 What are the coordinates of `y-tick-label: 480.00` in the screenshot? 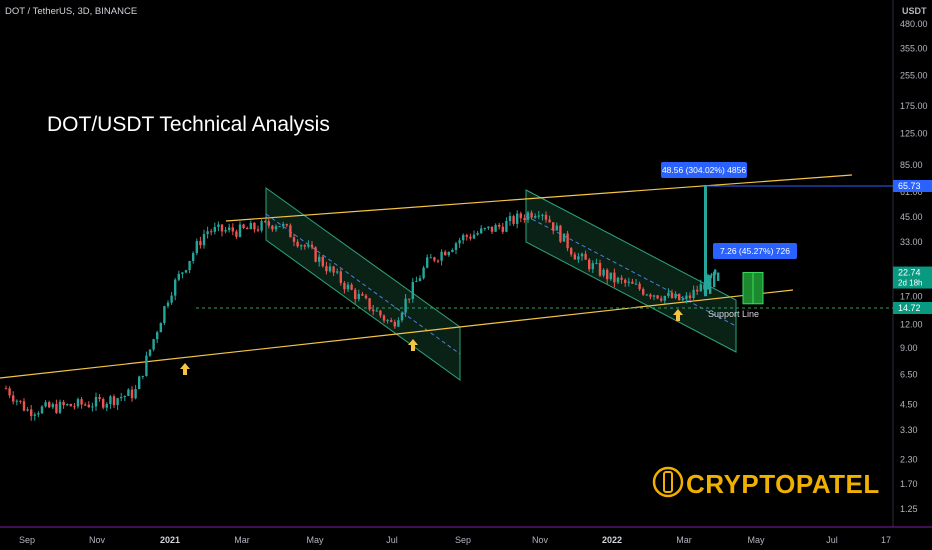 It's located at (914, 24).